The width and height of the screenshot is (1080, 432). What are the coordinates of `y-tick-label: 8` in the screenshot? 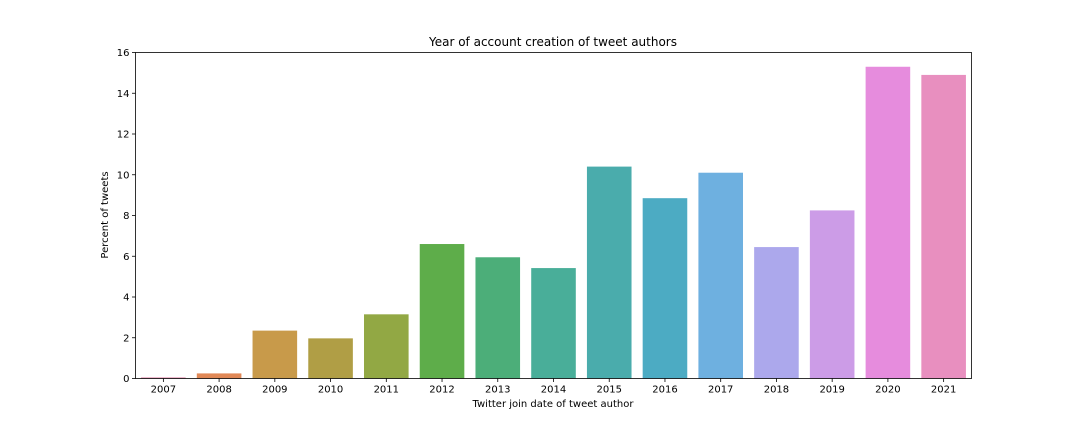 It's located at (126, 216).